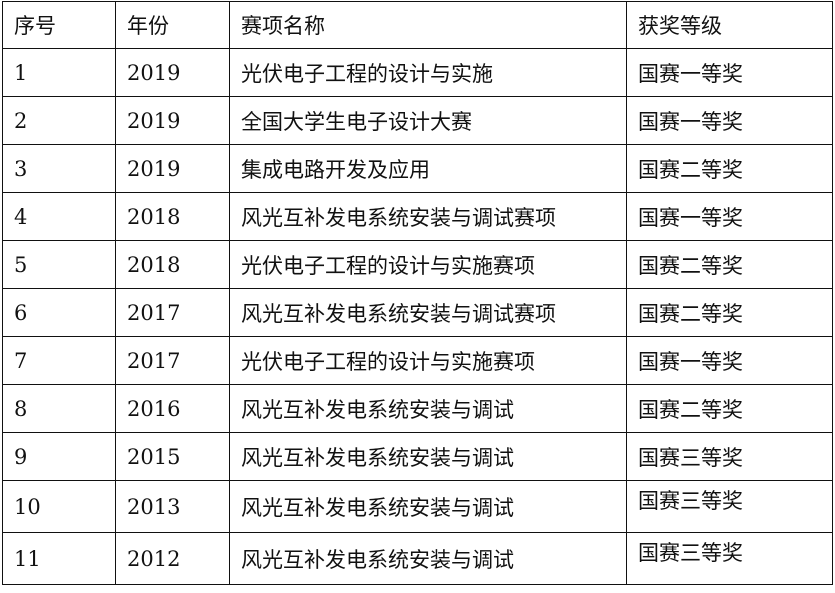 The image size is (835, 593). What do you see at coordinates (59, 72) in the screenshot?
I see `cell-index: 1` at bounding box center [59, 72].